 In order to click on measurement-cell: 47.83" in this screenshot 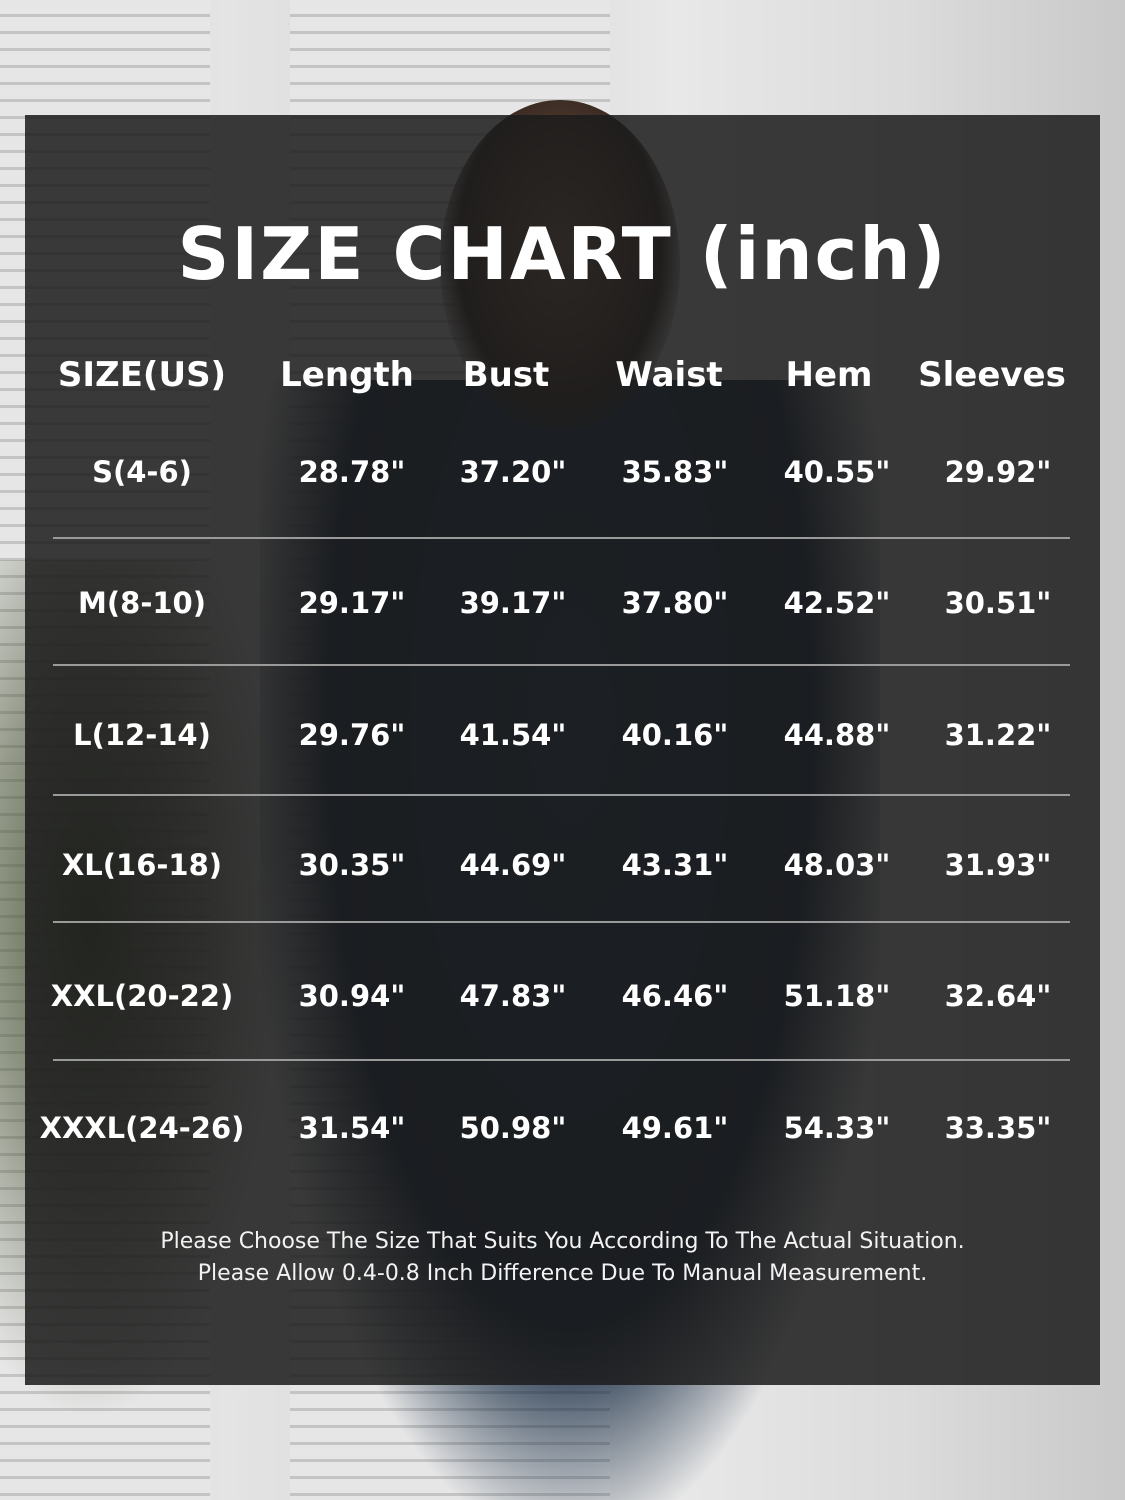, I will do `click(513, 996)`.